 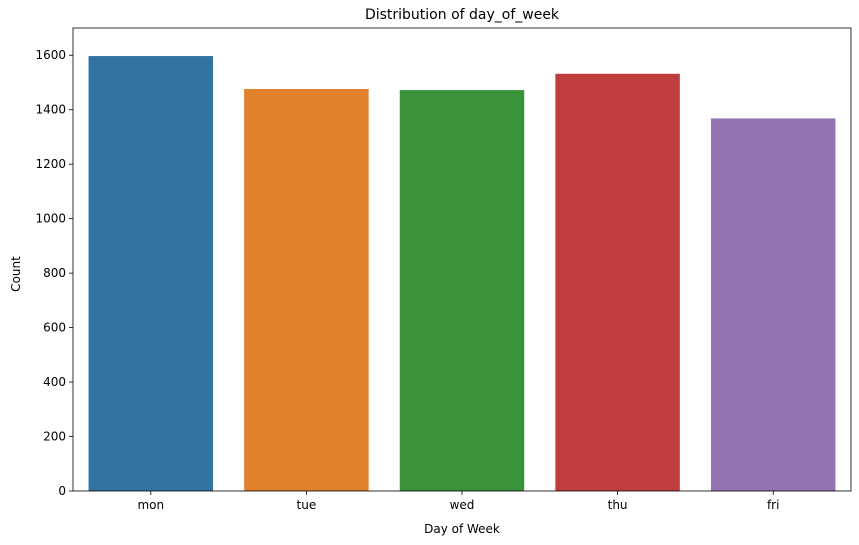 What do you see at coordinates (151, 274) in the screenshot?
I see `bar-mon` at bounding box center [151, 274].